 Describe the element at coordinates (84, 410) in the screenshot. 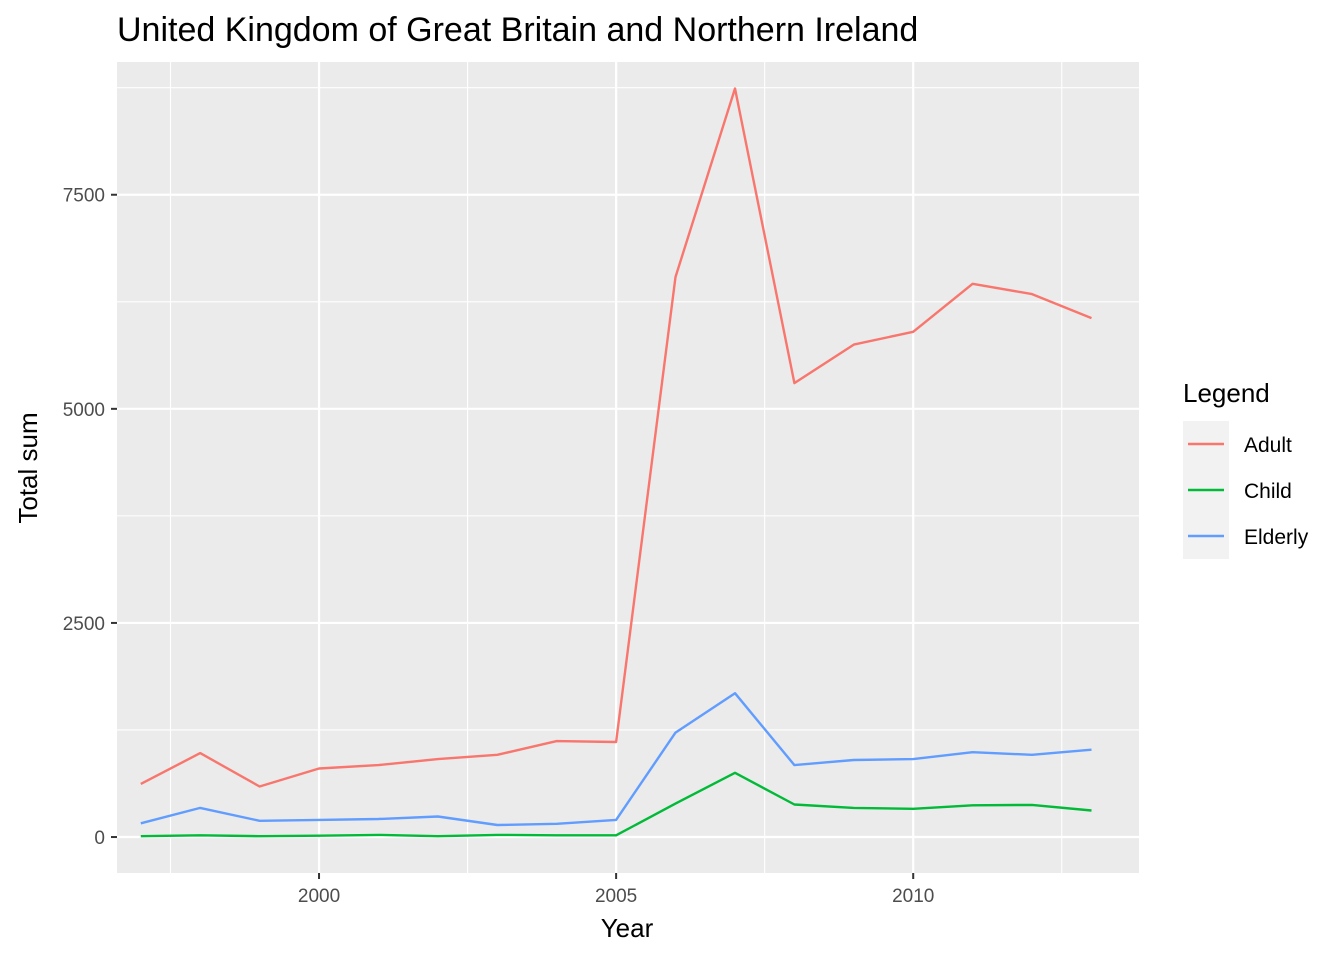

I see `y-tick-label: 5000` at that location.